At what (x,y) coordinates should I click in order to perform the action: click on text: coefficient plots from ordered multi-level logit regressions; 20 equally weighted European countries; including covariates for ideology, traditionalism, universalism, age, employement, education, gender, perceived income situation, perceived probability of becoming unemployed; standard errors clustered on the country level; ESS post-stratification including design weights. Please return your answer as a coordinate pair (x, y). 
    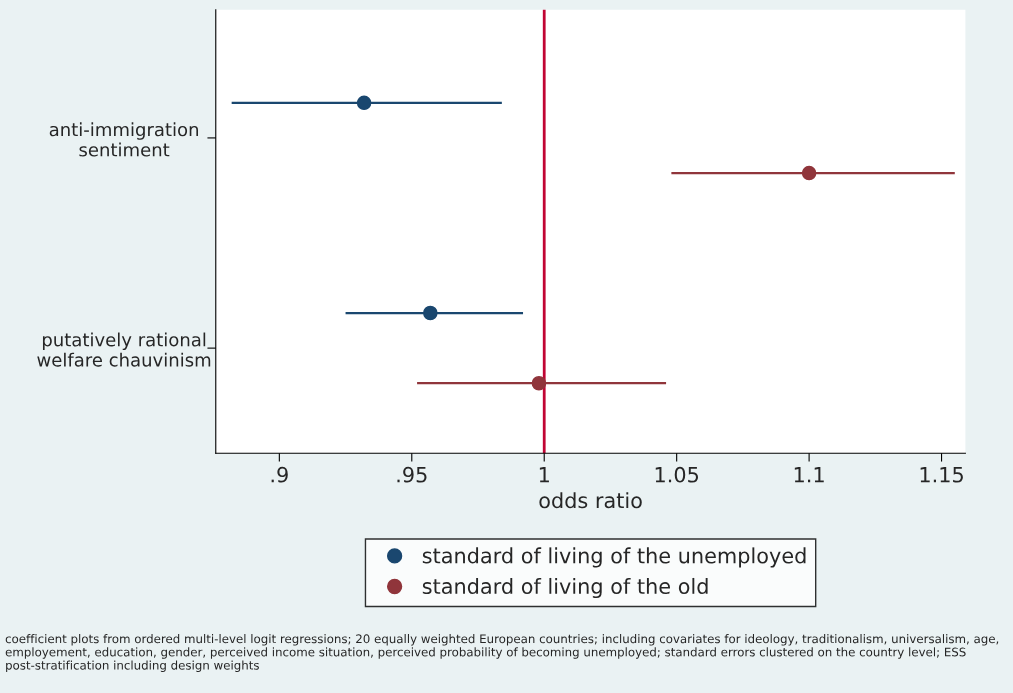
    Looking at the image, I should click on (502, 653).